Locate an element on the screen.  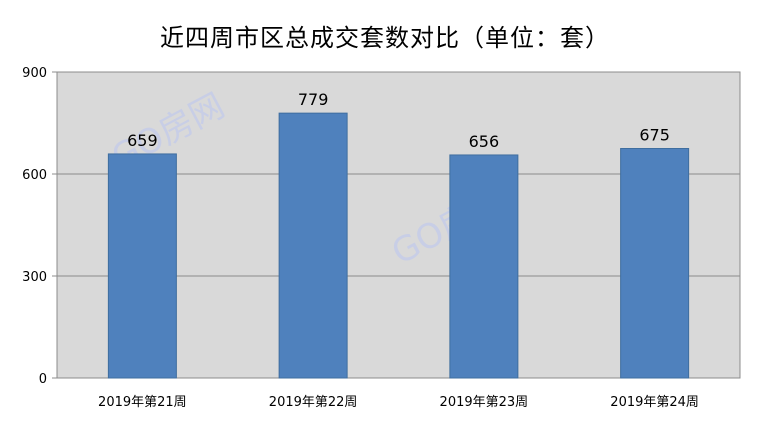
x-axis: 2019年第21周 2019年第22周 2019年第23周 2019年第24周 is located at coordinates (398, 402).